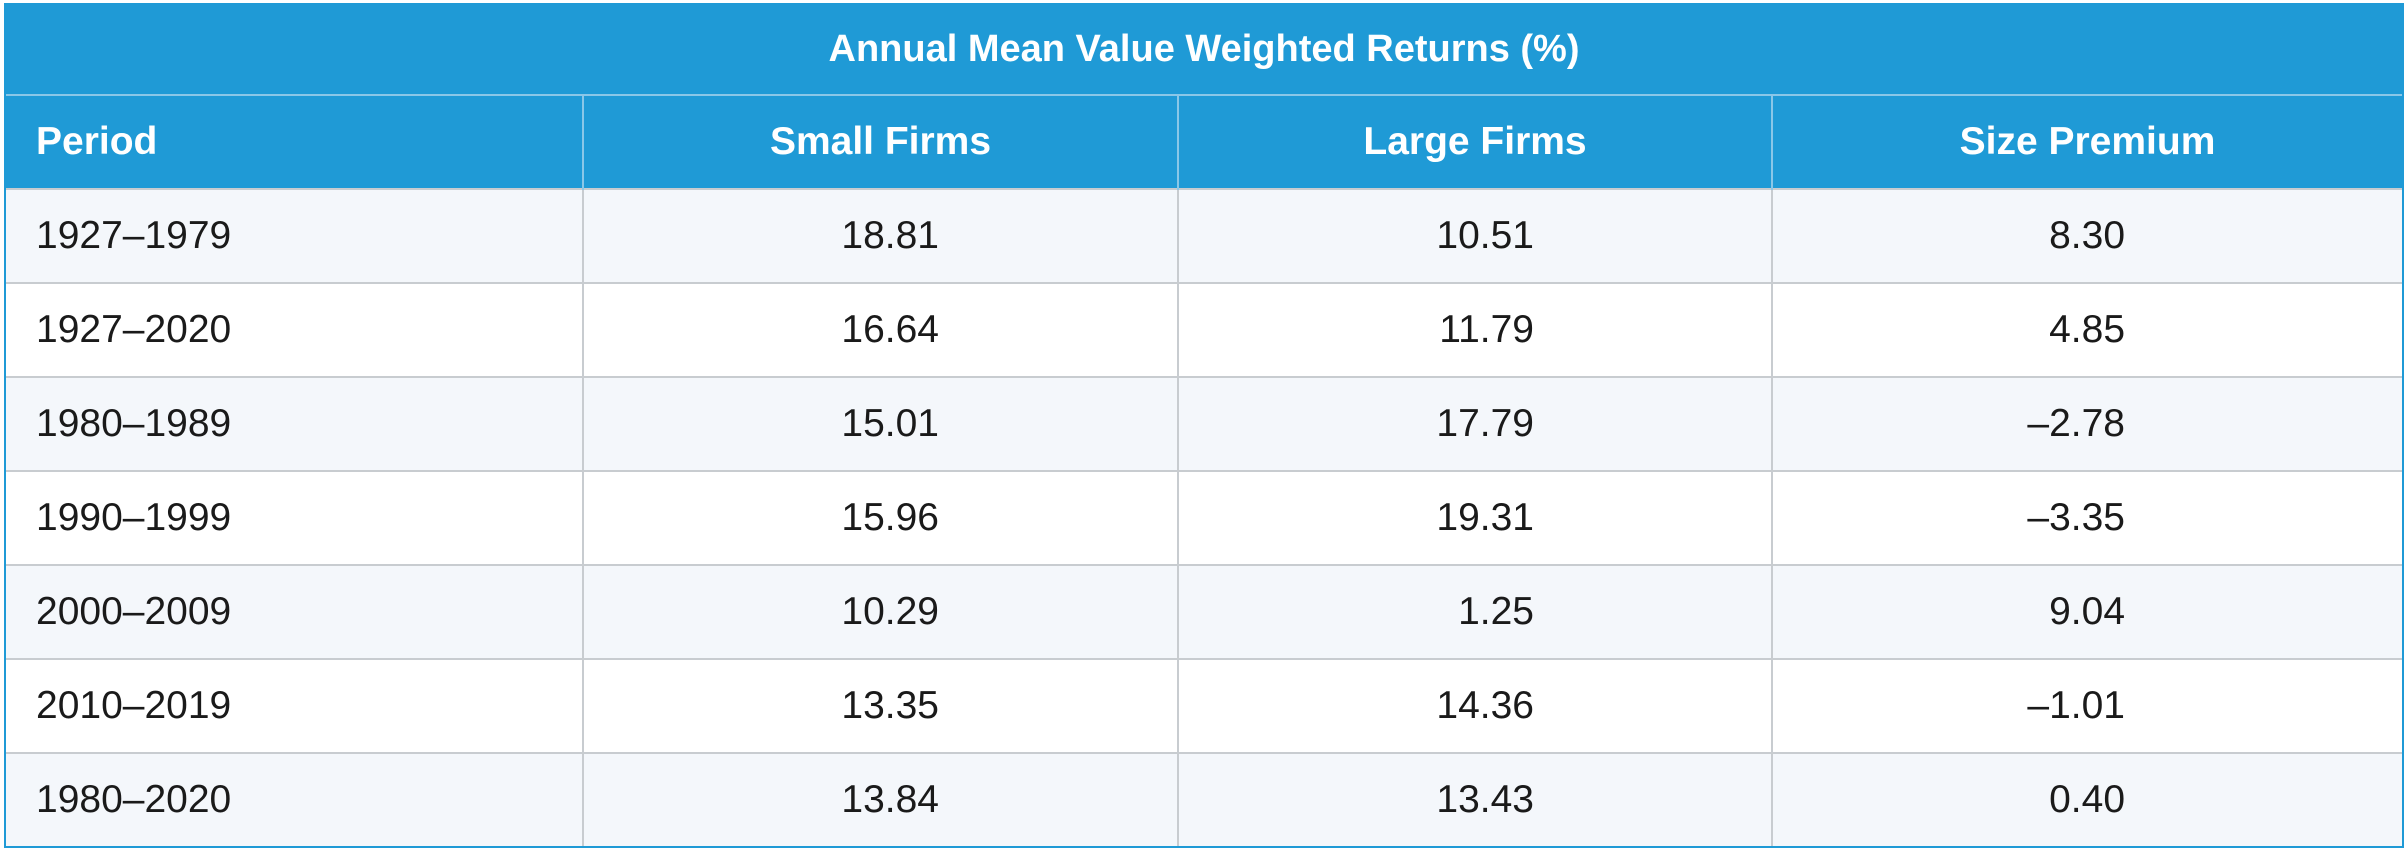 Image resolution: width=2405 pixels, height=848 pixels. What do you see at coordinates (1475, 329) in the screenshot?
I see `large-firms-cell: 11.79` at bounding box center [1475, 329].